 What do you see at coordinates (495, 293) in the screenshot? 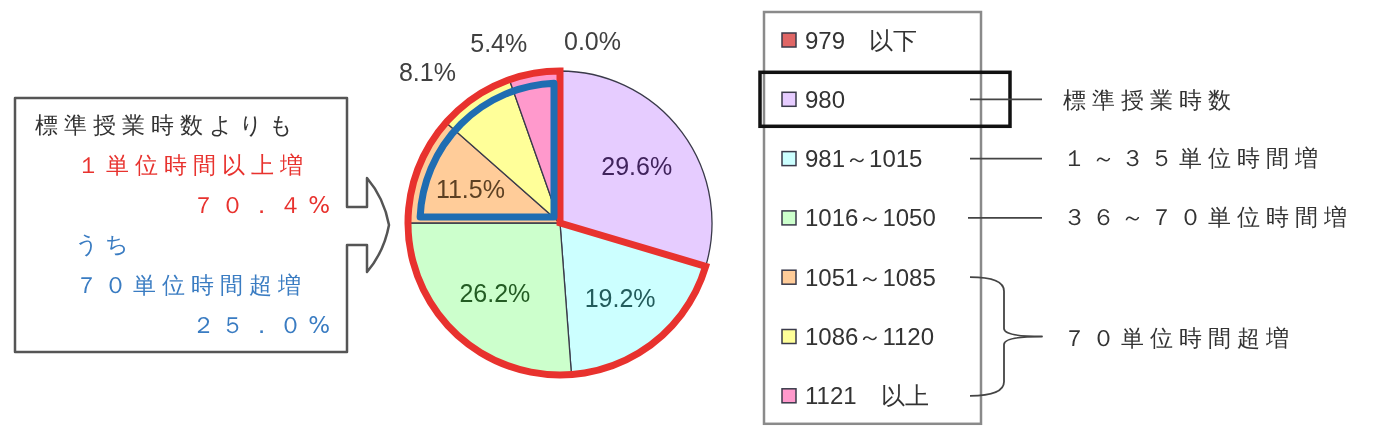
I see `data-label: 26.2%` at bounding box center [495, 293].